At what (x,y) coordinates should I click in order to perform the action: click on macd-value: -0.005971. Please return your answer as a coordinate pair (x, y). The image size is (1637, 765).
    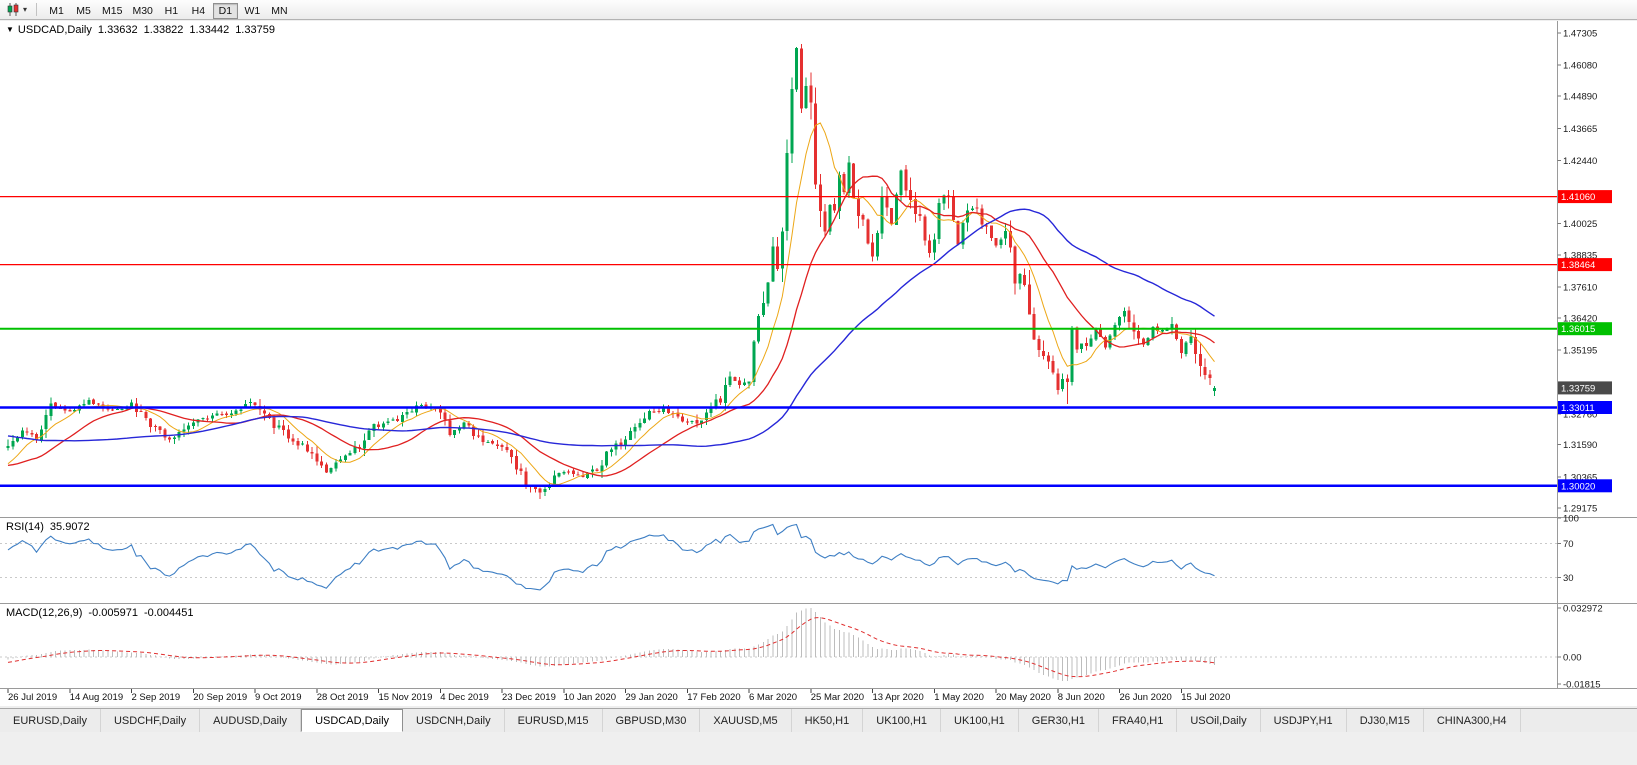
    Looking at the image, I should click on (113, 613).